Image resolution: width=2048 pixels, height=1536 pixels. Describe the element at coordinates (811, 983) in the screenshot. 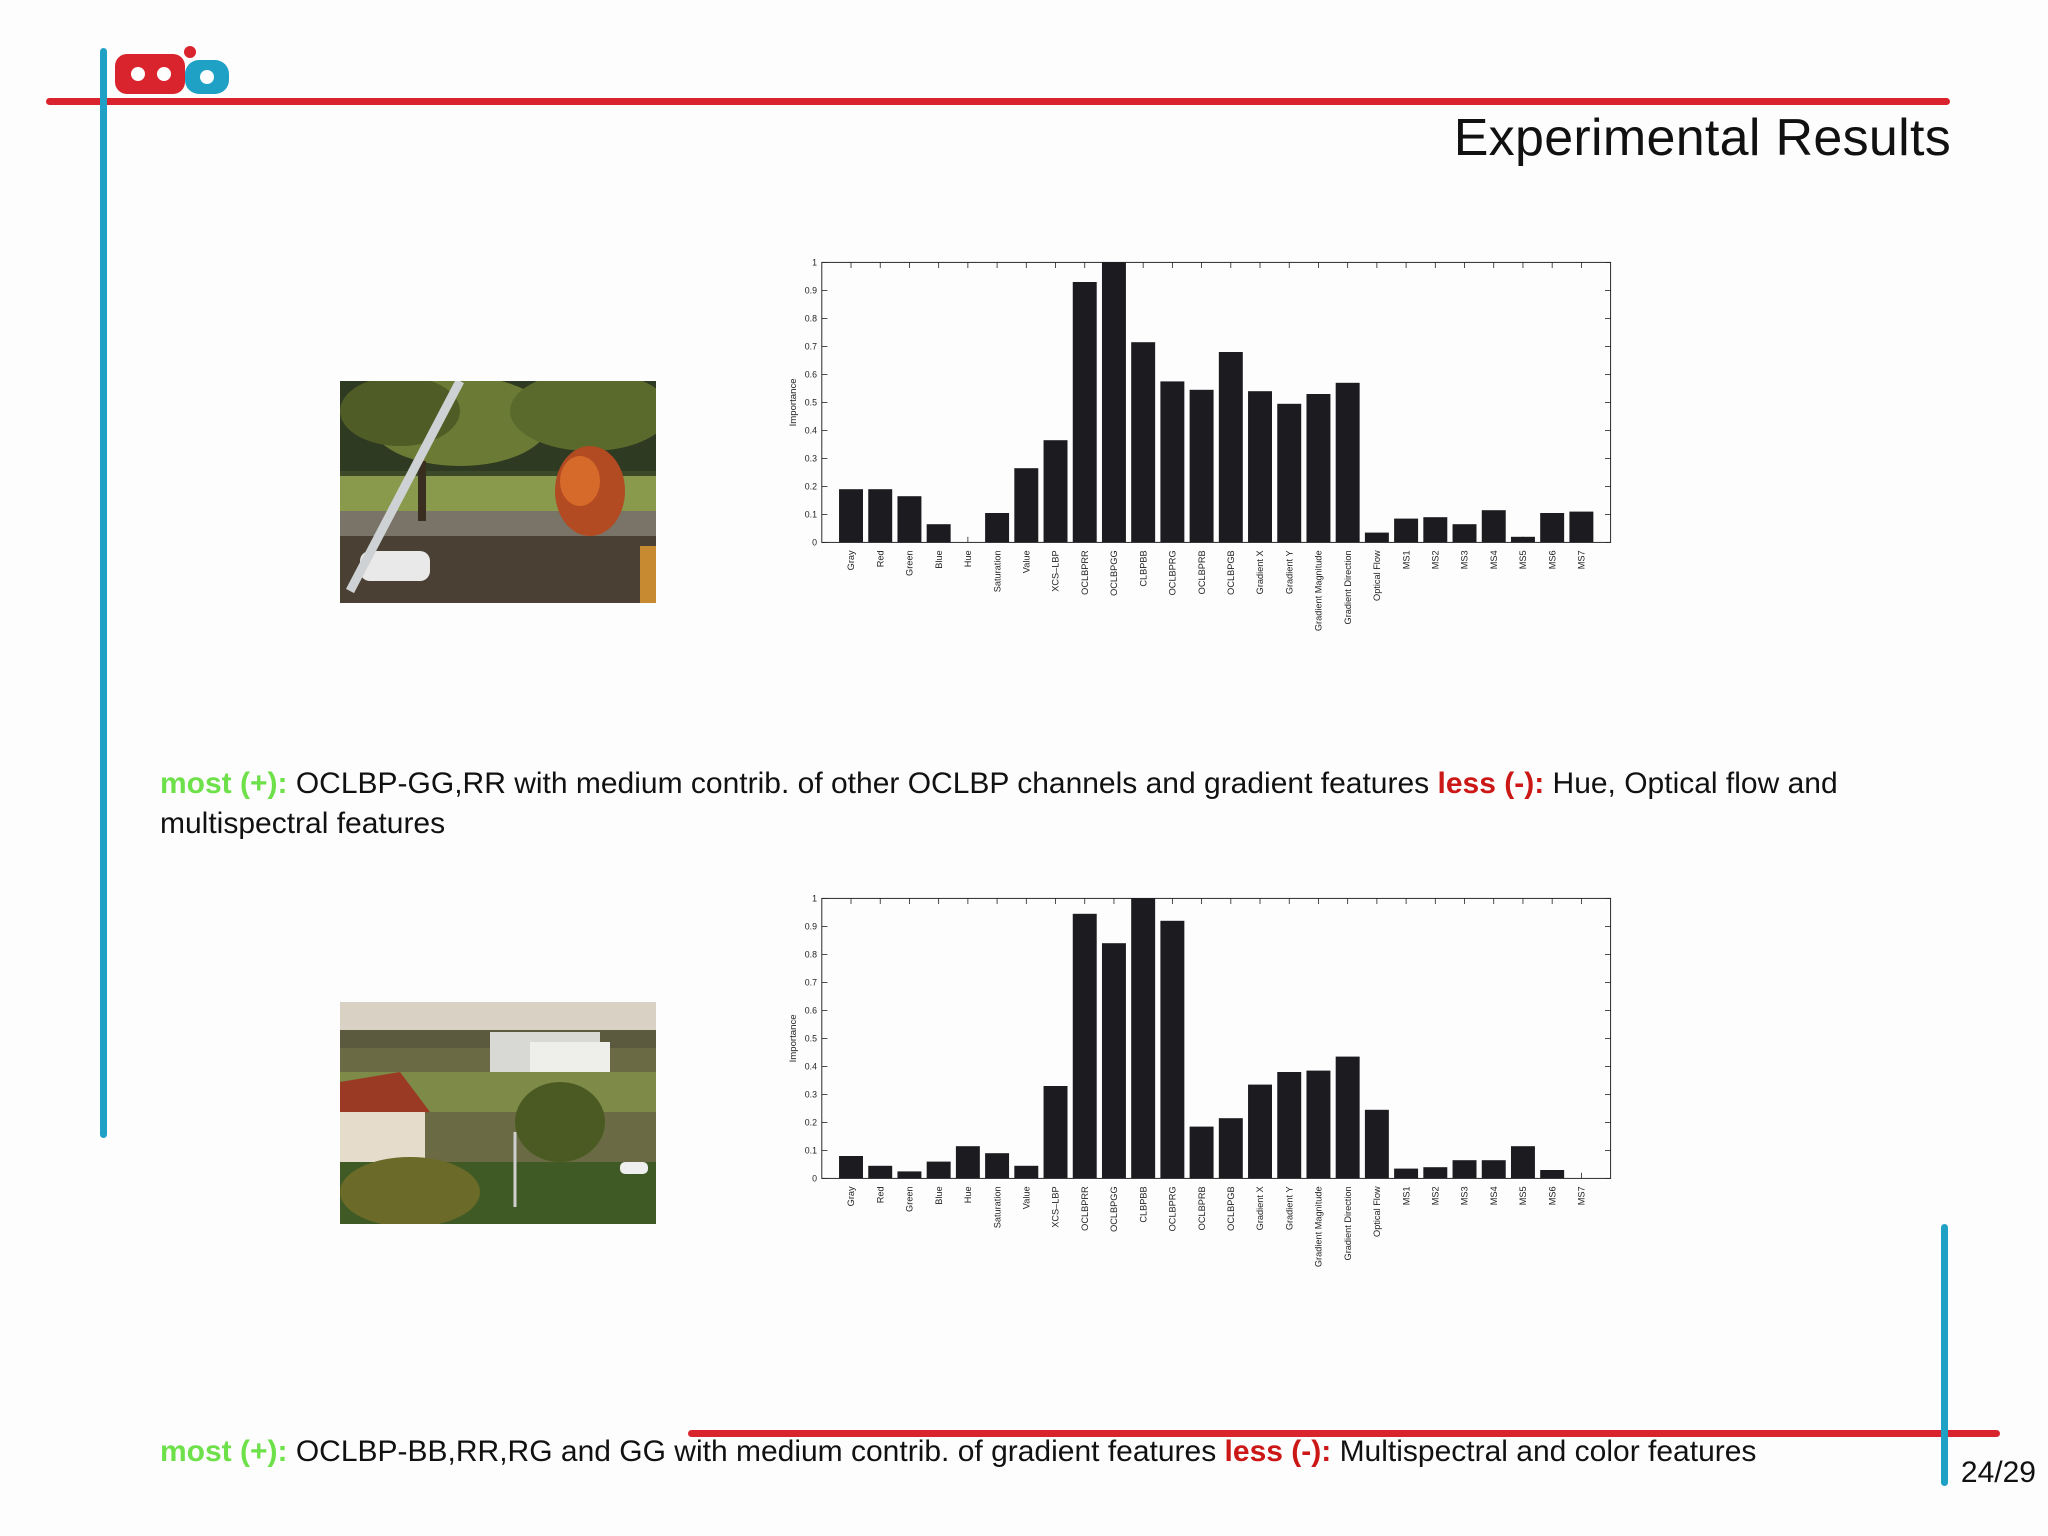

I see `y-tick-label: 0.7` at that location.